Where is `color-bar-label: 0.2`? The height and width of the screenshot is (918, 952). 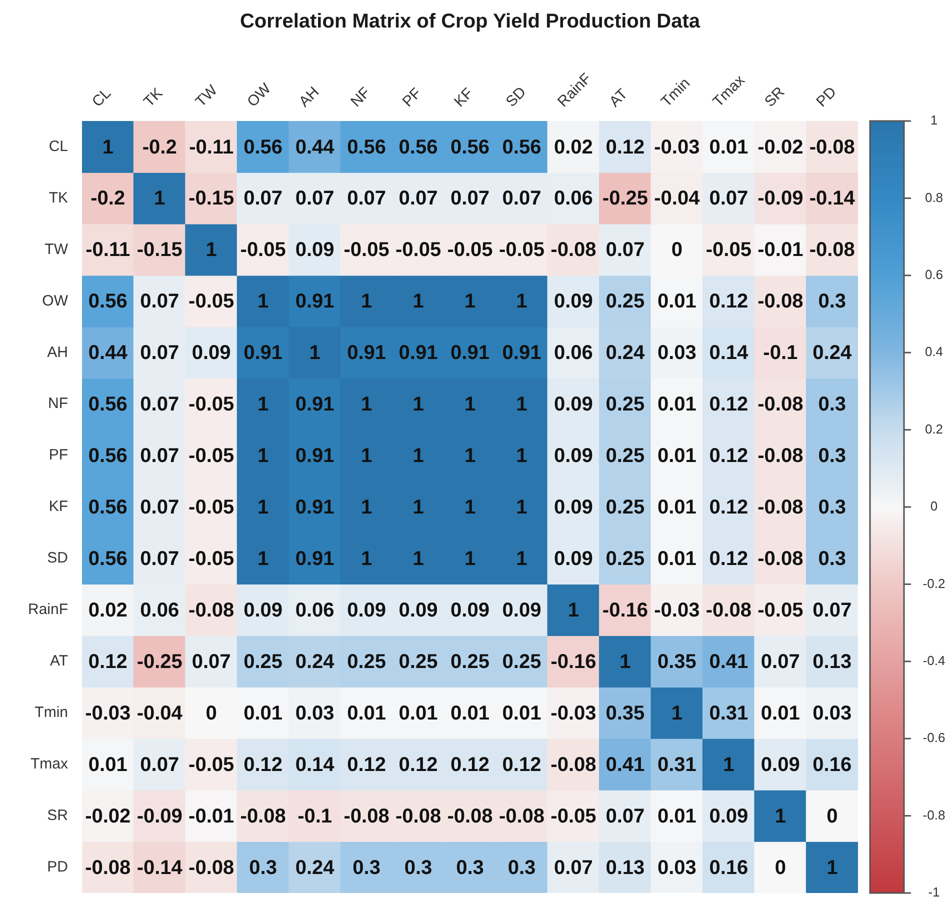
color-bar-label: 0.2 is located at coordinates (934, 428).